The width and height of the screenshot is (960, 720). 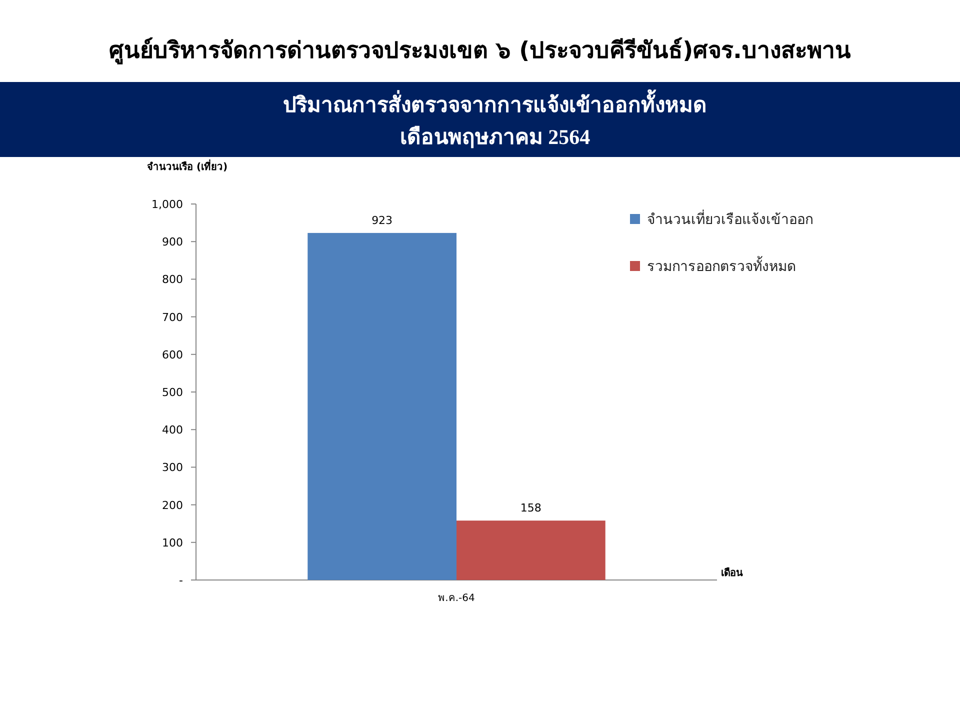 What do you see at coordinates (172, 279) in the screenshot?
I see `y-tick-label: 800` at bounding box center [172, 279].